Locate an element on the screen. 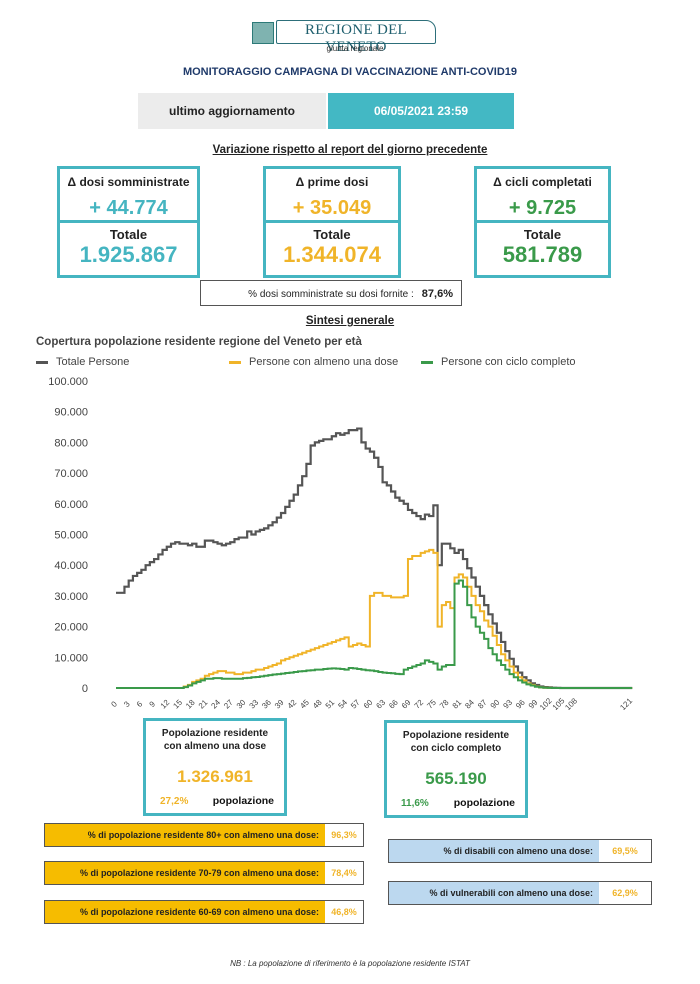  y-tick-label: 90.000 is located at coordinates (71, 413).